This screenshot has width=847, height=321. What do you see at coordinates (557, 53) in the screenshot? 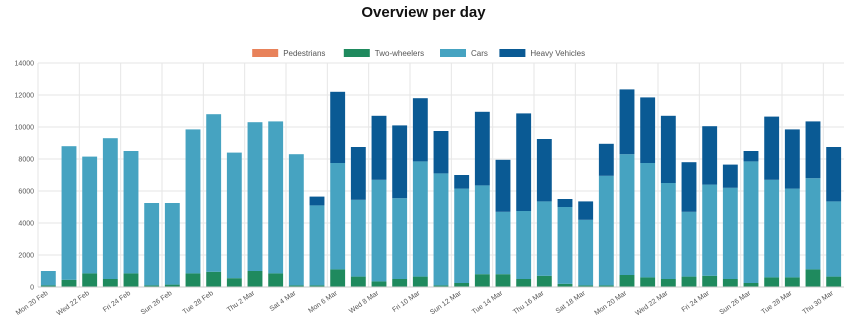
I see `legend-label: Heavy Vehicles` at bounding box center [557, 53].